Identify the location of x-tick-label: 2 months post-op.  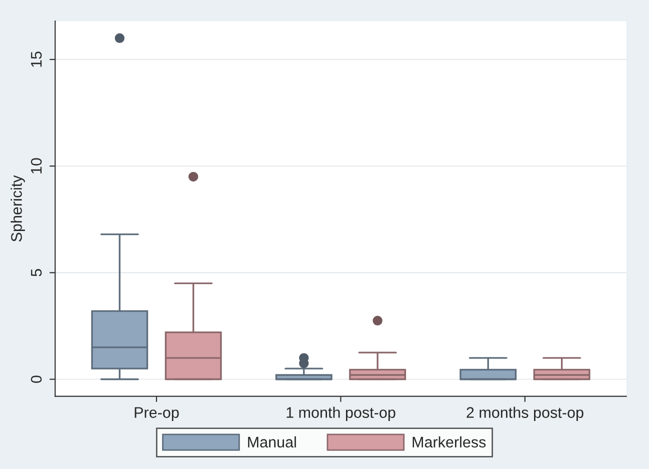
(525, 413).